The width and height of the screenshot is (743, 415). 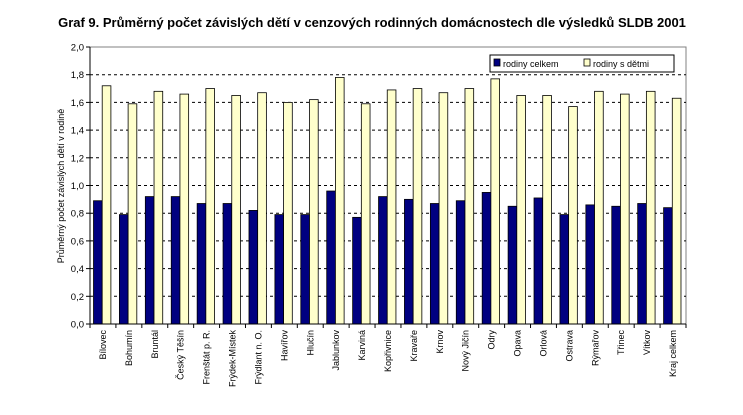 I want to click on x-tick-label: Odry, so click(x=492, y=340).